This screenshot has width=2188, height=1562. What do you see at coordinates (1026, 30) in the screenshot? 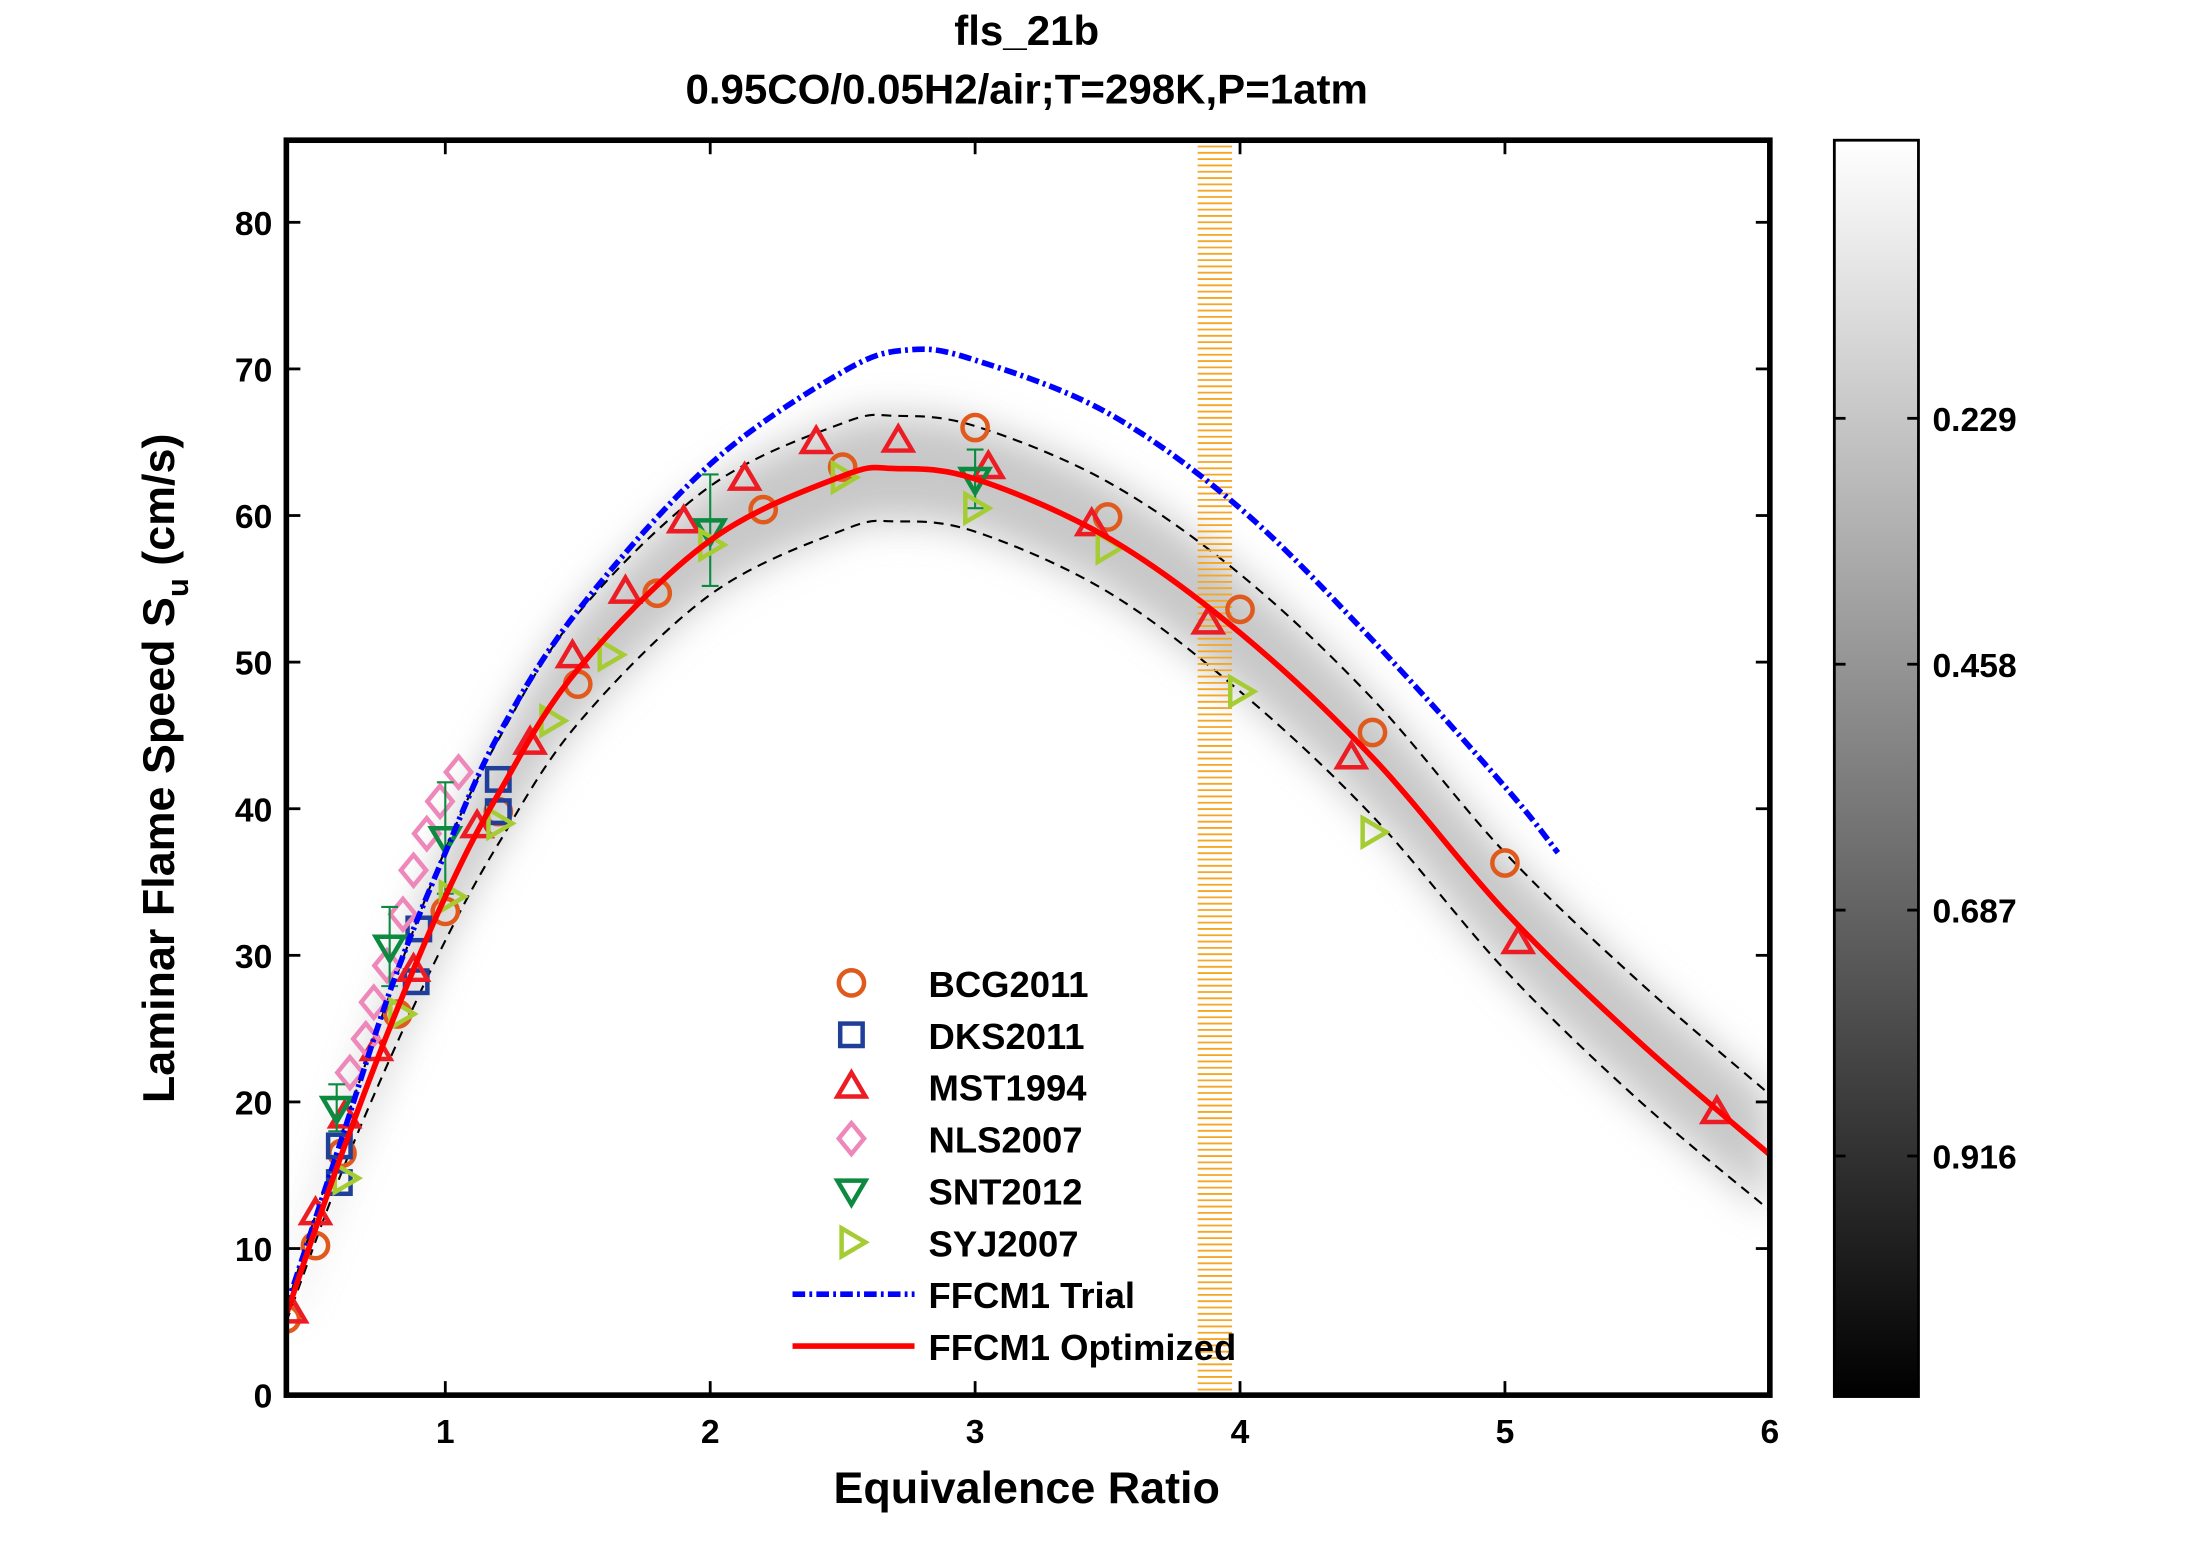
I see `chart-title: fls_21b` at bounding box center [1026, 30].